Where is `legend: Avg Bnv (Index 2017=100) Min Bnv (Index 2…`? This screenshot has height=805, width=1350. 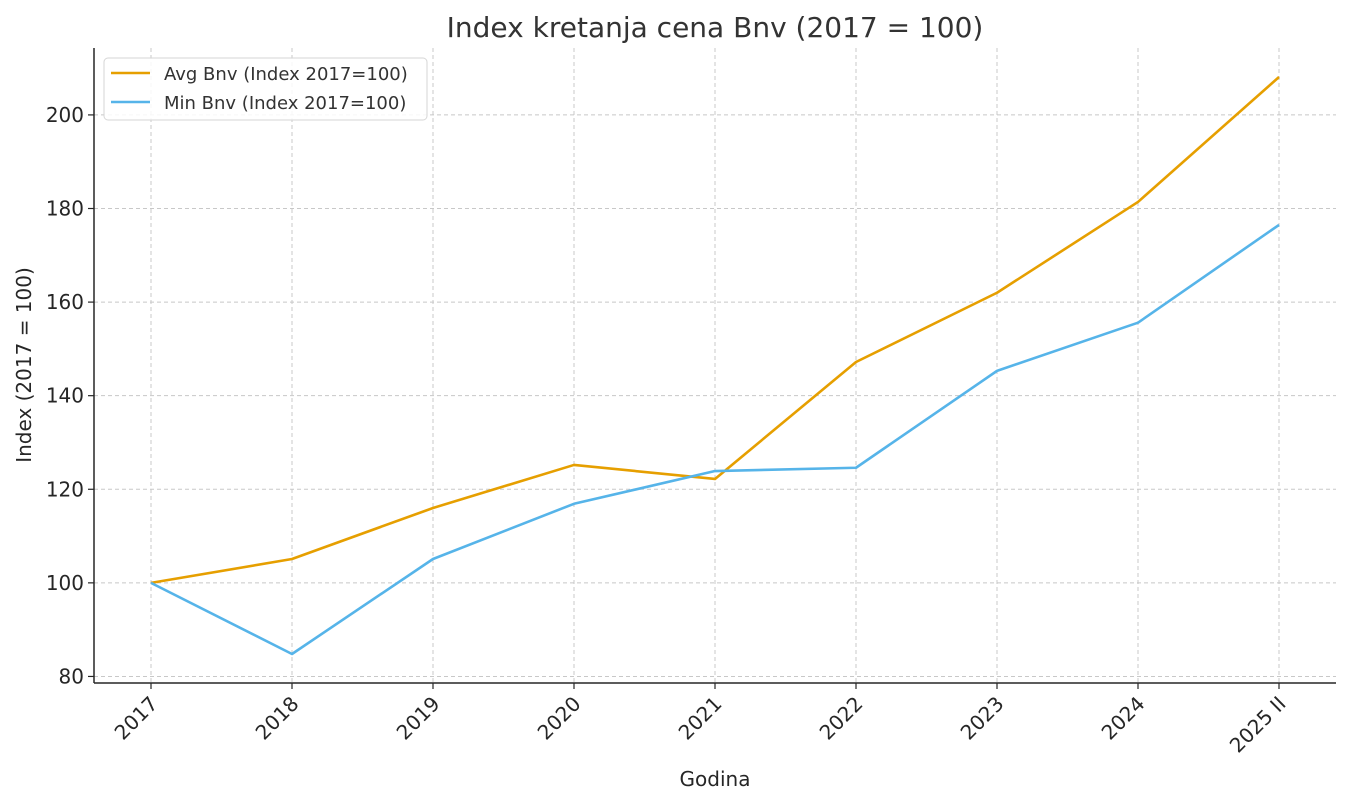 legend: Avg Bnv (Index 2017=100) Min Bnv (Index 2… is located at coordinates (265, 89).